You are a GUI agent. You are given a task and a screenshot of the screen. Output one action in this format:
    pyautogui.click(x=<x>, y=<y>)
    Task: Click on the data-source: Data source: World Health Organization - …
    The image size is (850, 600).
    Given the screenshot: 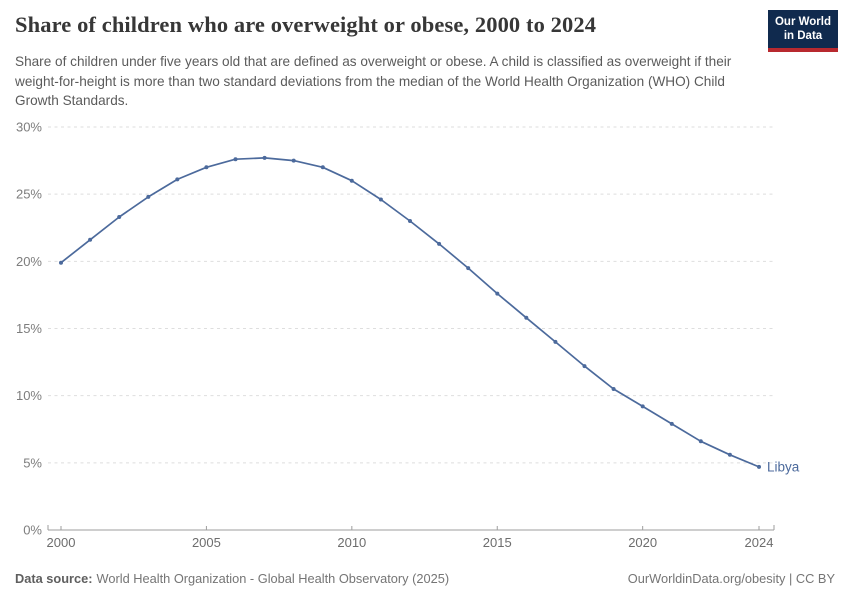 What is the action you would take?
    pyautogui.click(x=232, y=578)
    